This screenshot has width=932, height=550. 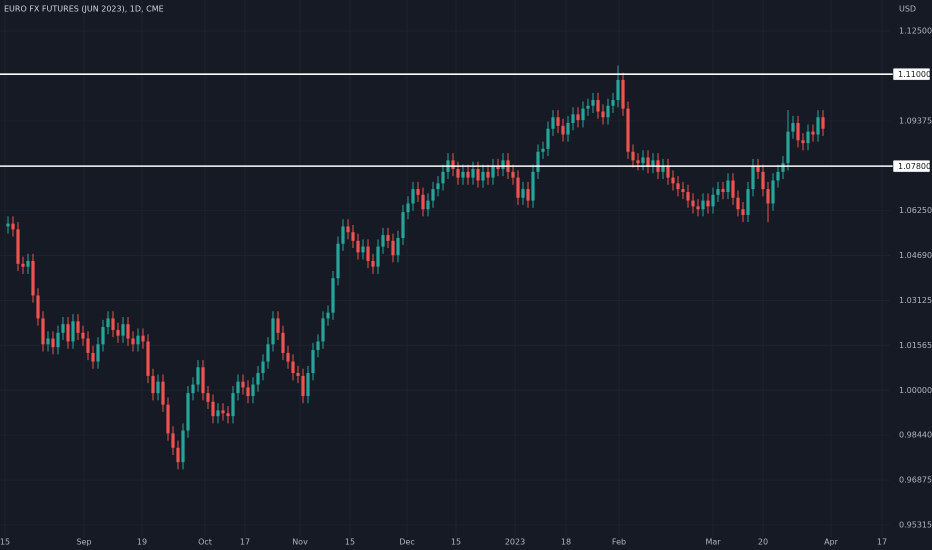 I want to click on x-tick-label: 20, so click(x=763, y=542).